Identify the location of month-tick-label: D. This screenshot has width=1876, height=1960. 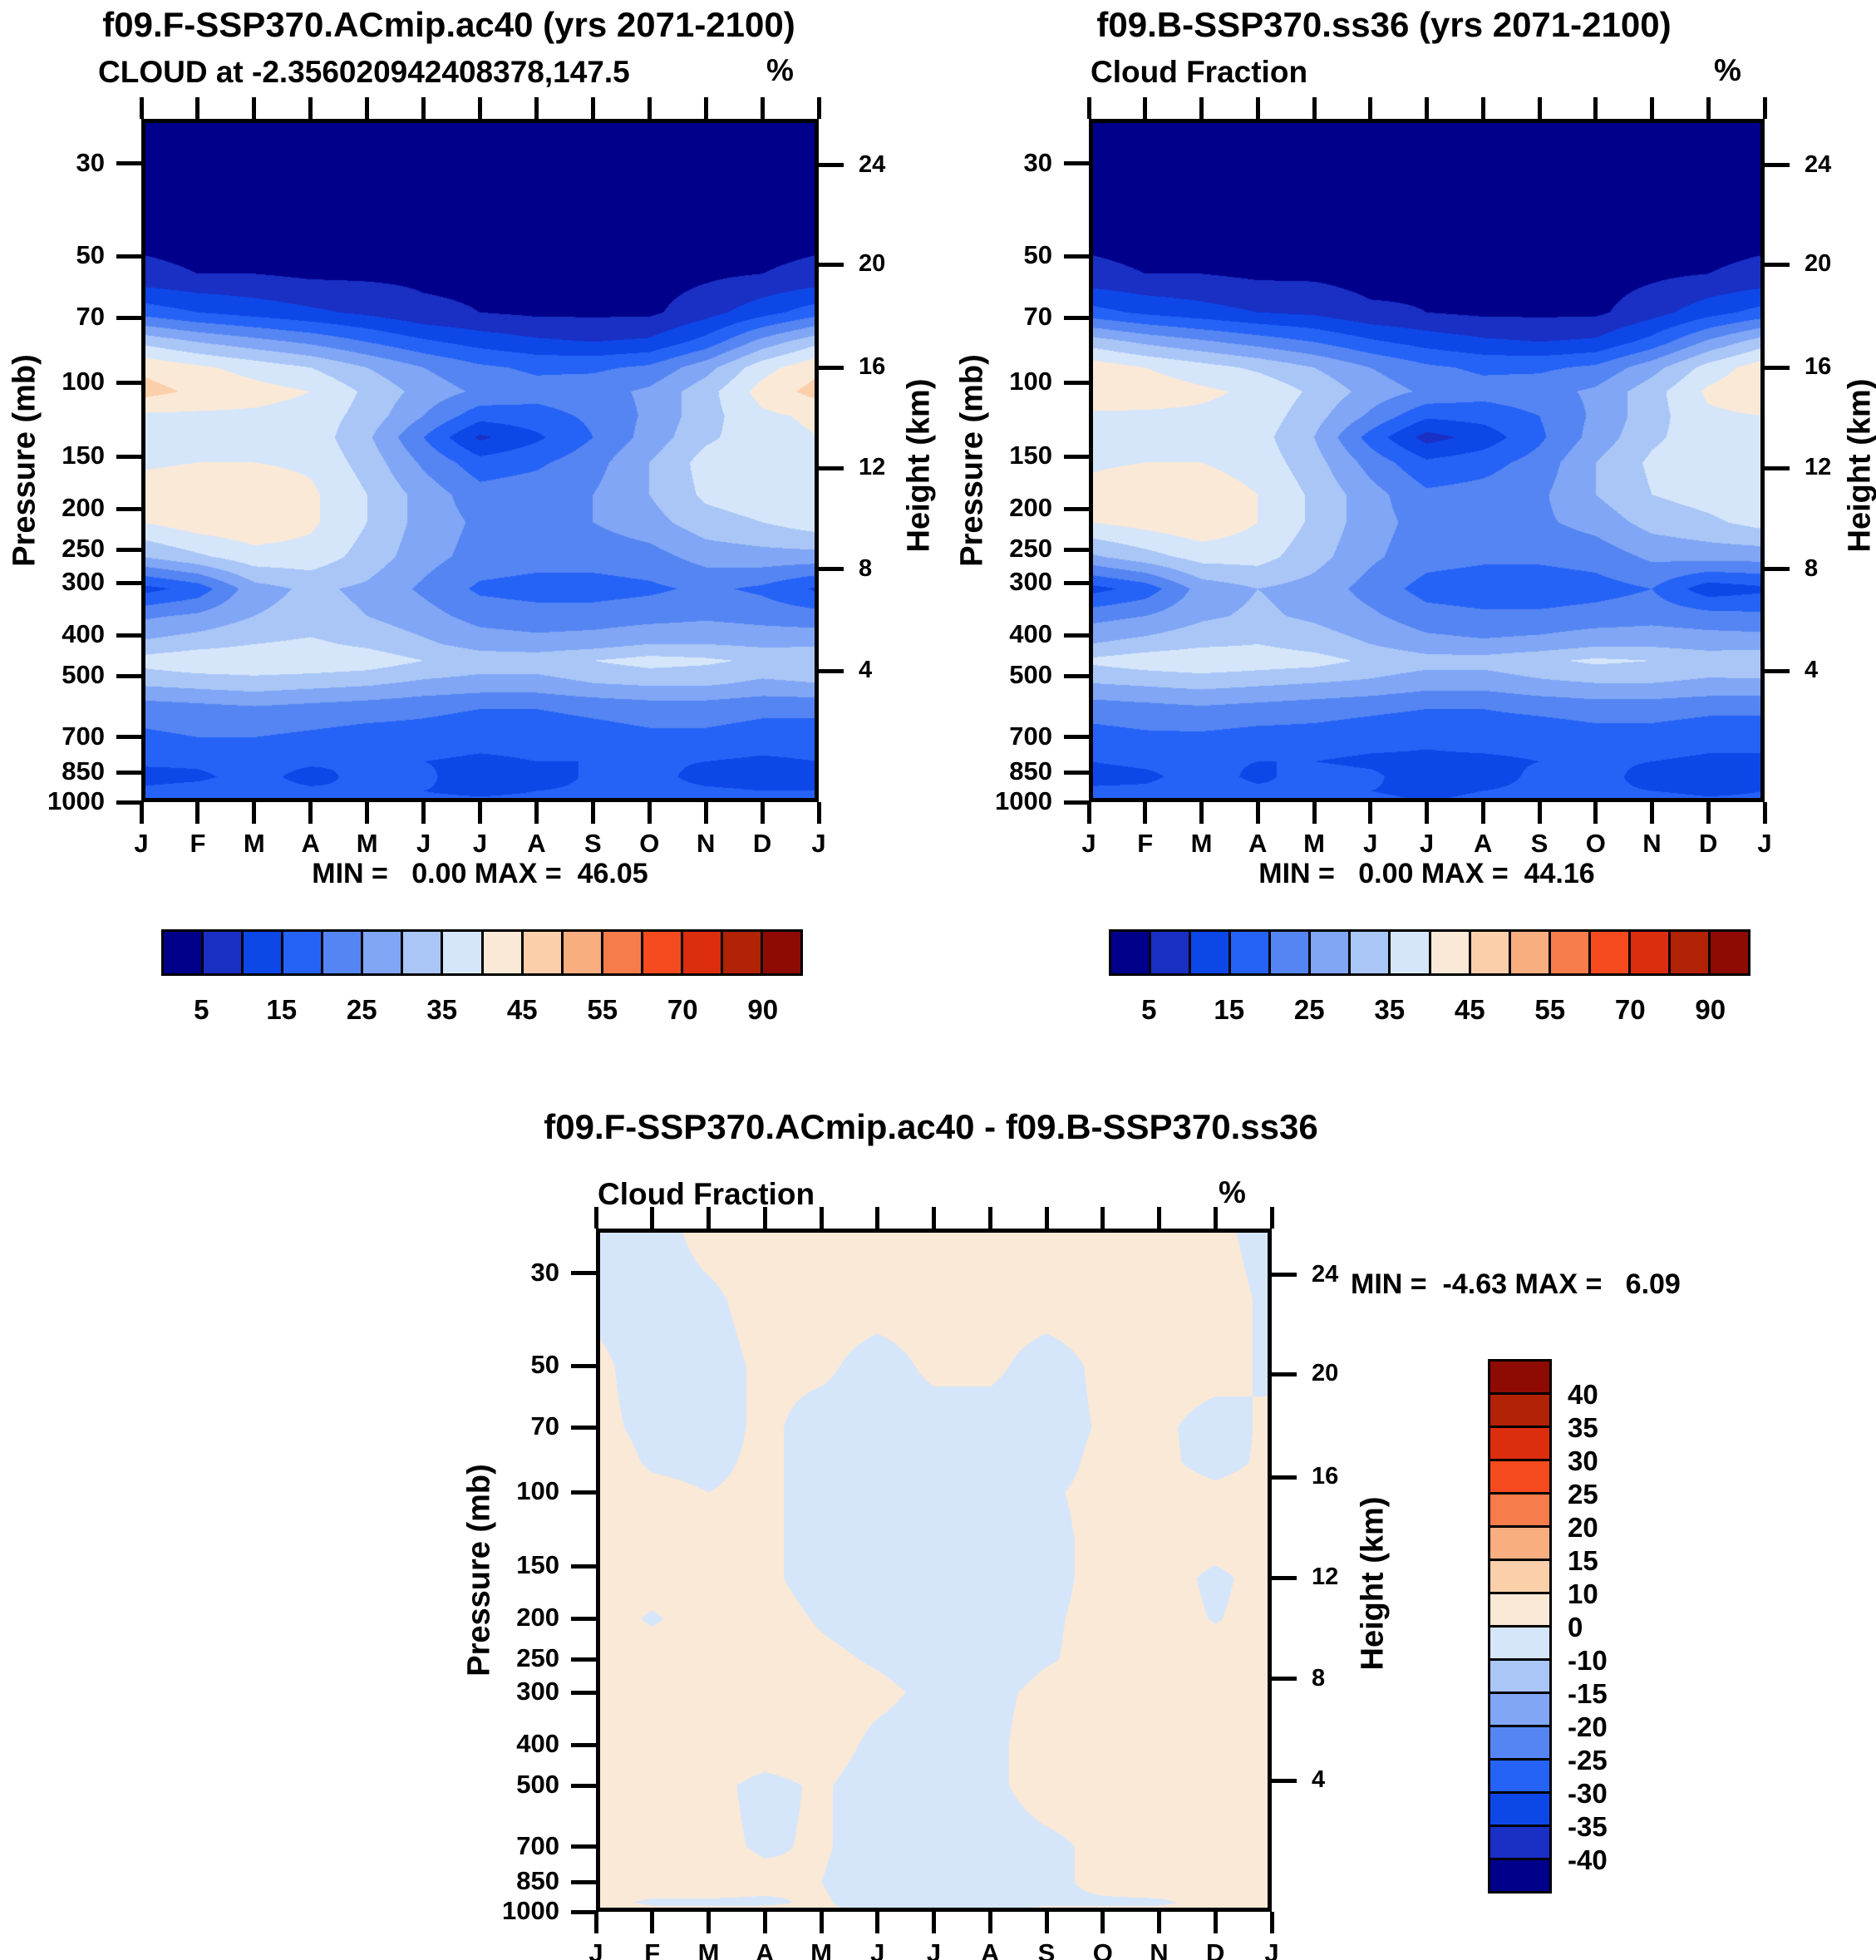
(1708, 844).